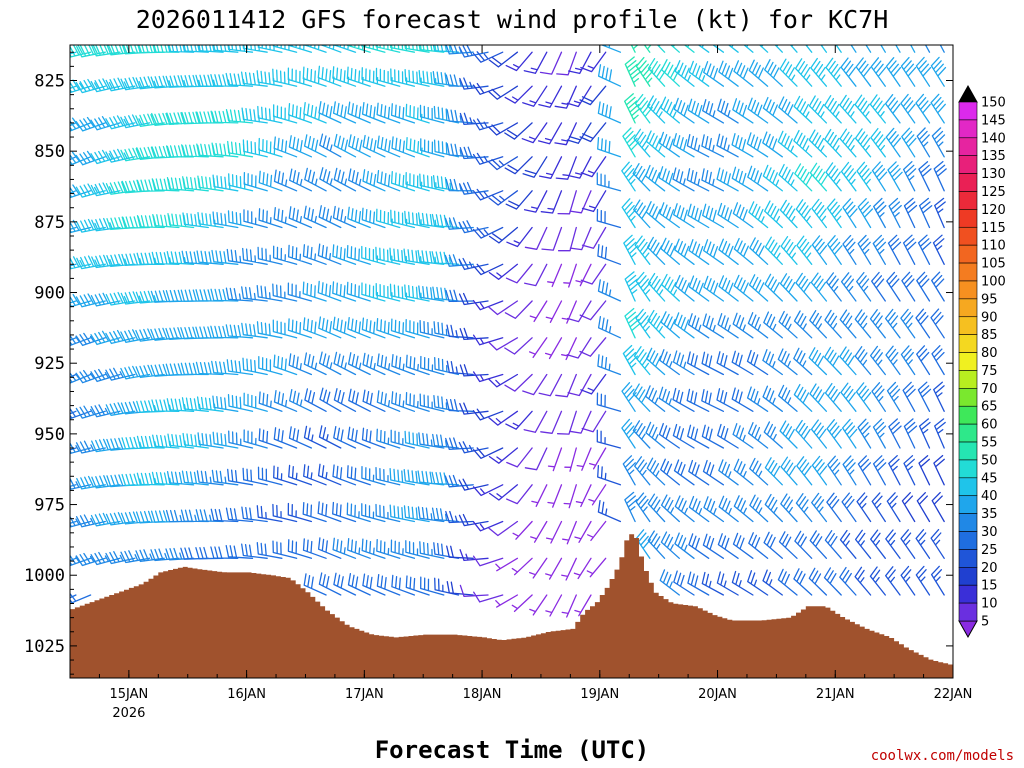 The image size is (1024, 768). I want to click on colorbar-label: 10, so click(989, 604).